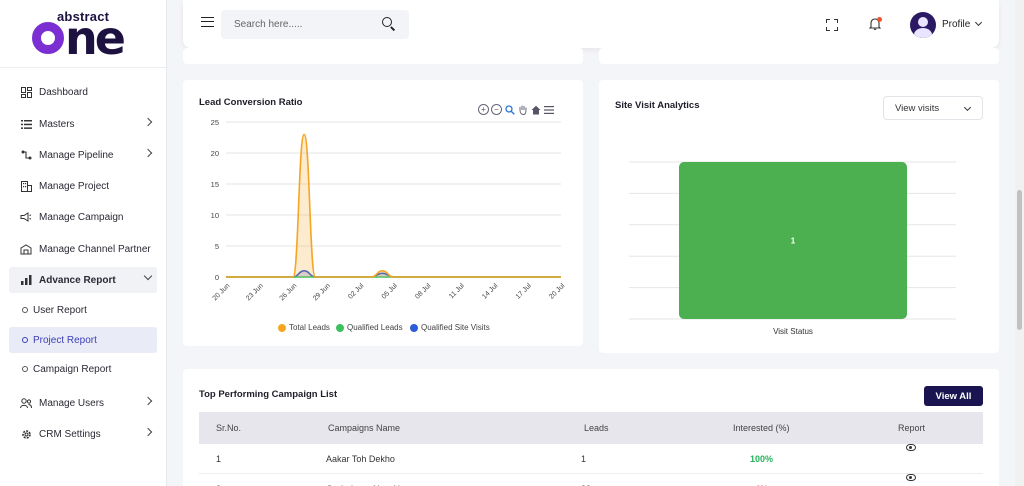 The image size is (1024, 486). I want to click on cell-sr: 1, so click(219, 459).